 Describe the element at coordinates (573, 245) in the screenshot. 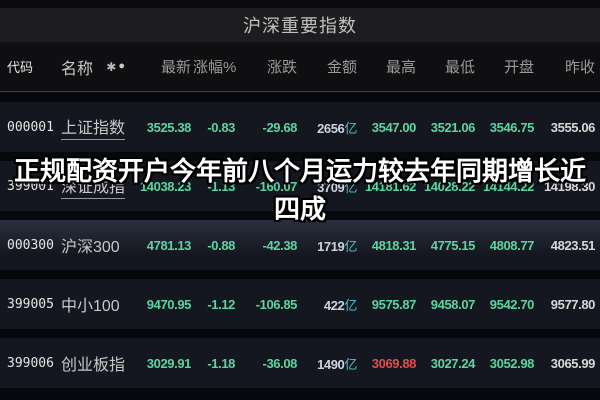

I see `prev-close-value: 4823.51` at that location.